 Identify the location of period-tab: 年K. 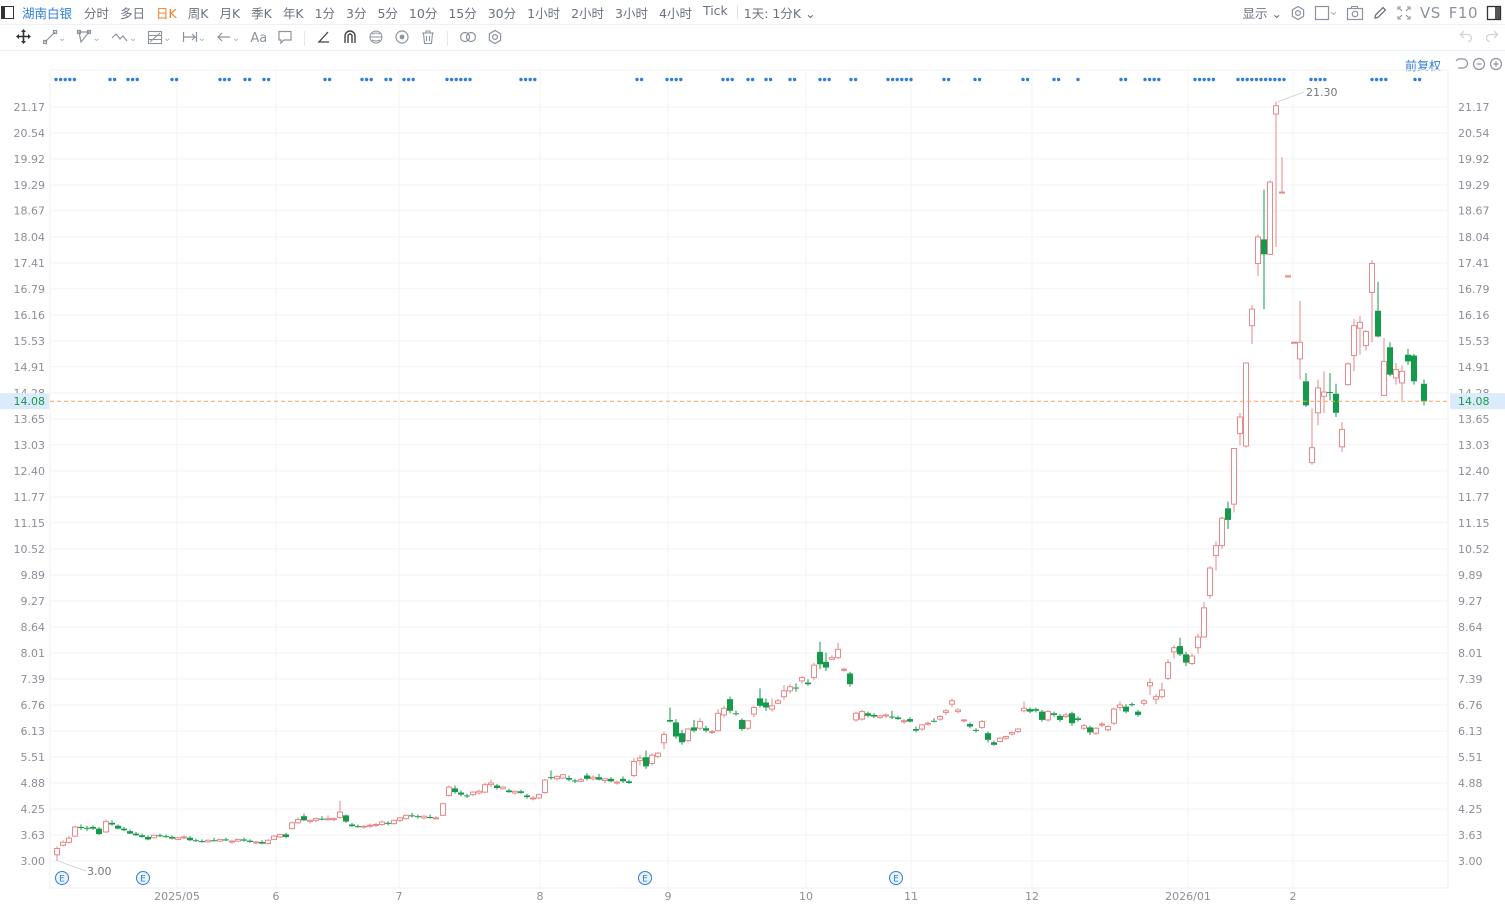
(293, 13).